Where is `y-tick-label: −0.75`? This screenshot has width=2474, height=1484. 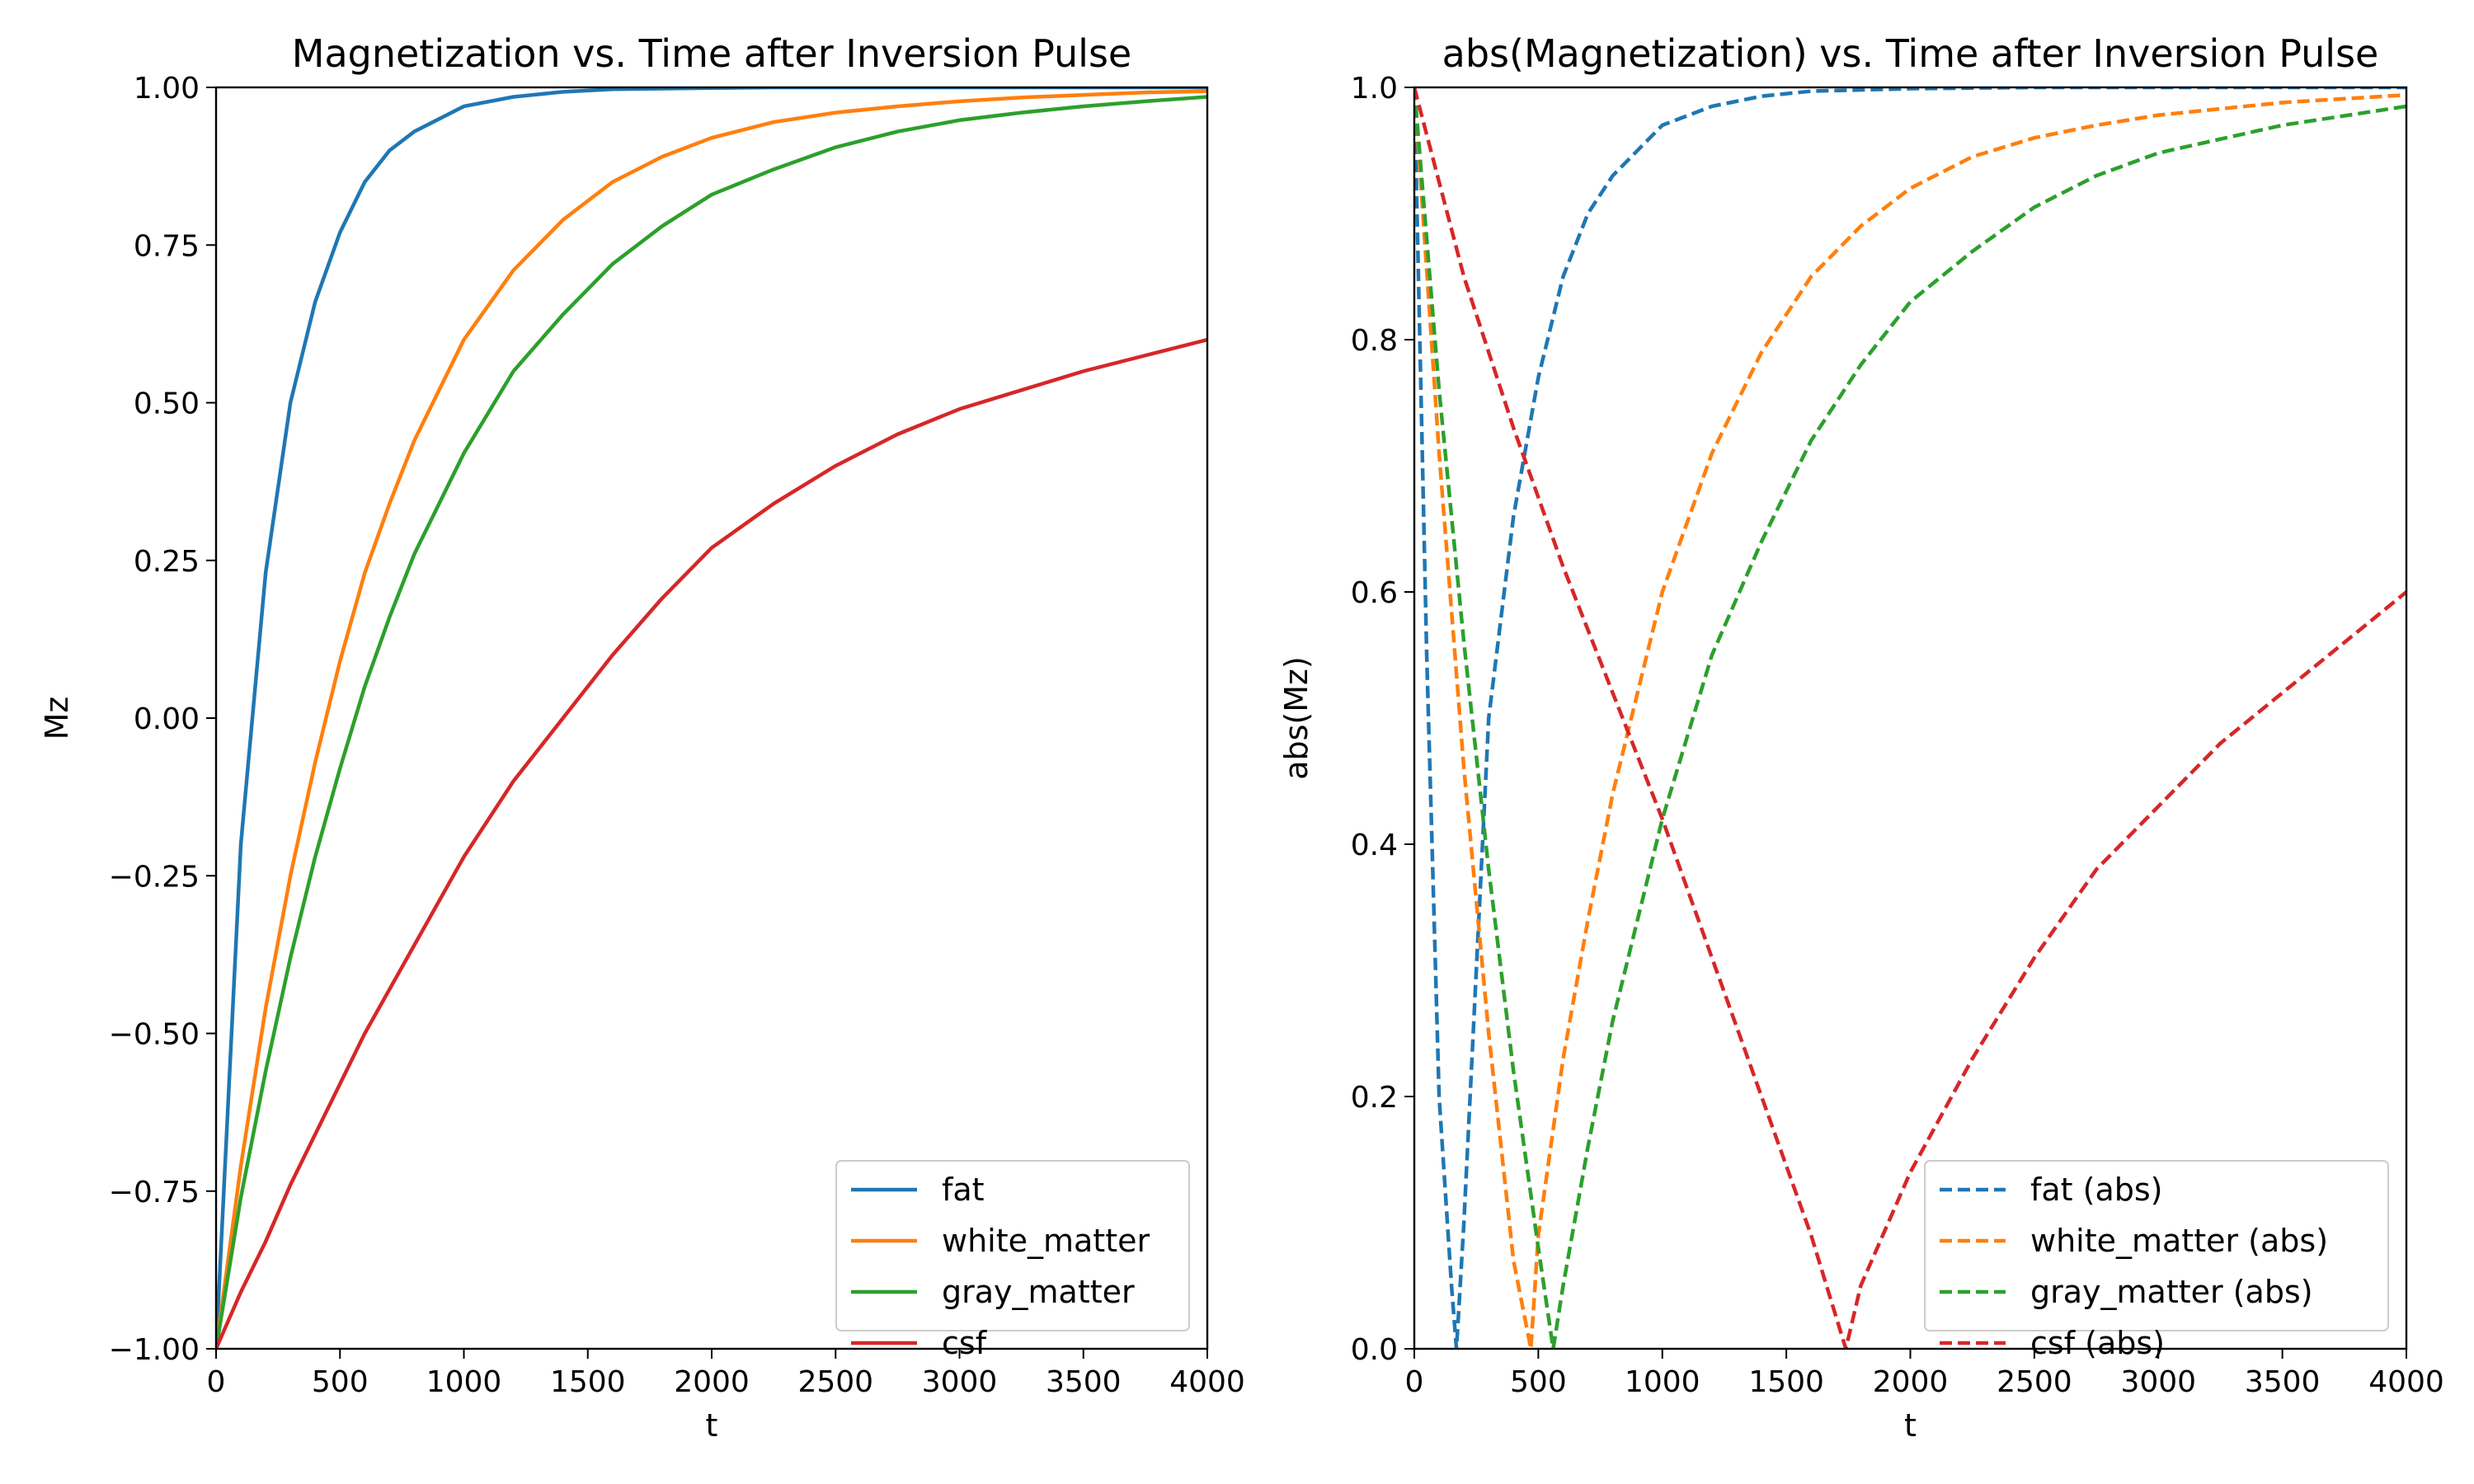 y-tick-label: −0.75 is located at coordinates (154, 1192).